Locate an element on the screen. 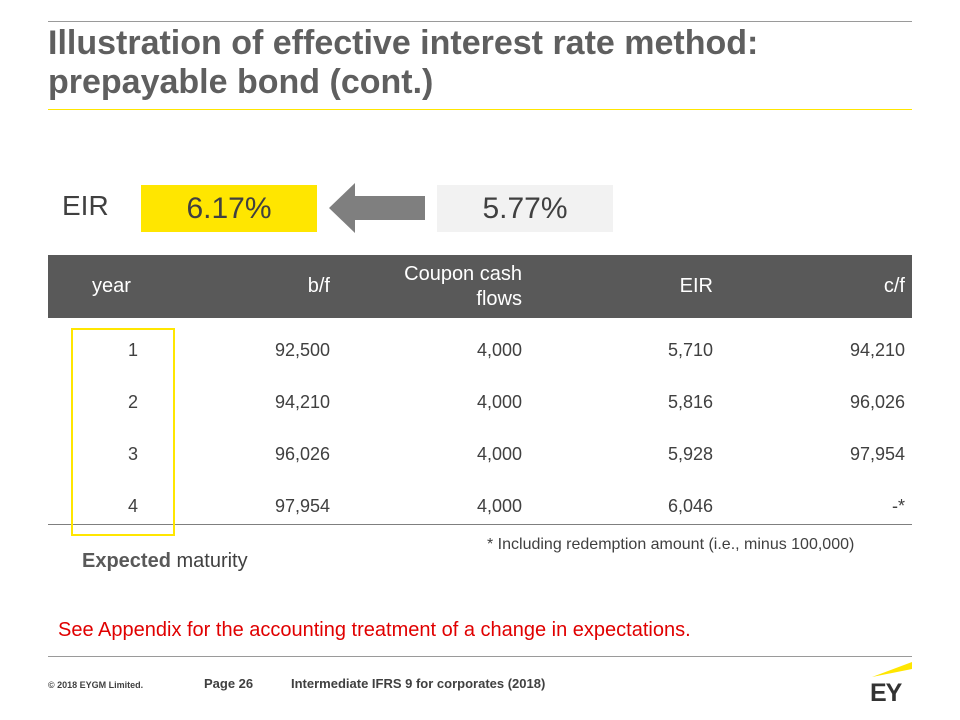 Image resolution: width=960 pixels, height=720 pixels. cell-eir: 5,710 is located at coordinates (690, 349).